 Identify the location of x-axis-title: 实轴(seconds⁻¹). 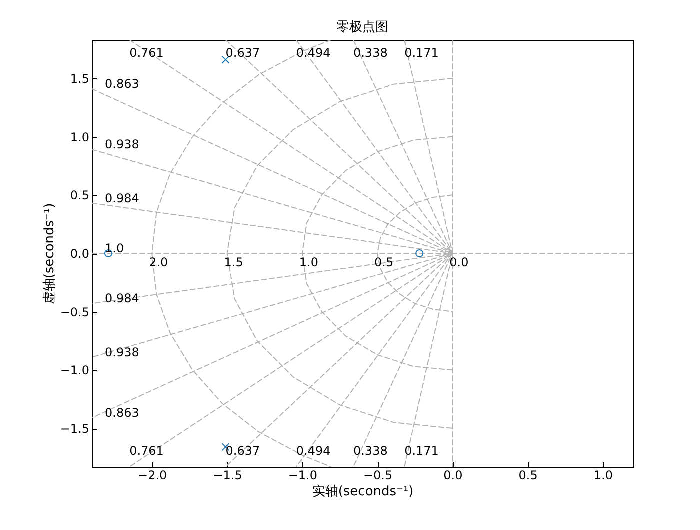
(363, 492).